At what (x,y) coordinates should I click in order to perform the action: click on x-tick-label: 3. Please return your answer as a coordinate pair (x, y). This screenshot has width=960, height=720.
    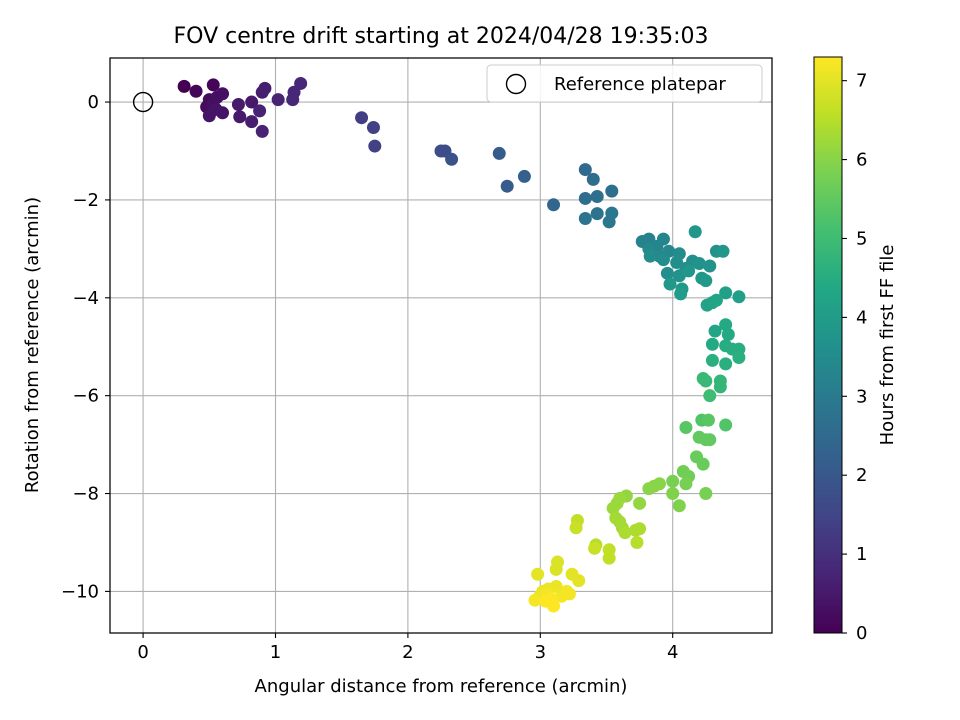
    Looking at the image, I should click on (540, 652).